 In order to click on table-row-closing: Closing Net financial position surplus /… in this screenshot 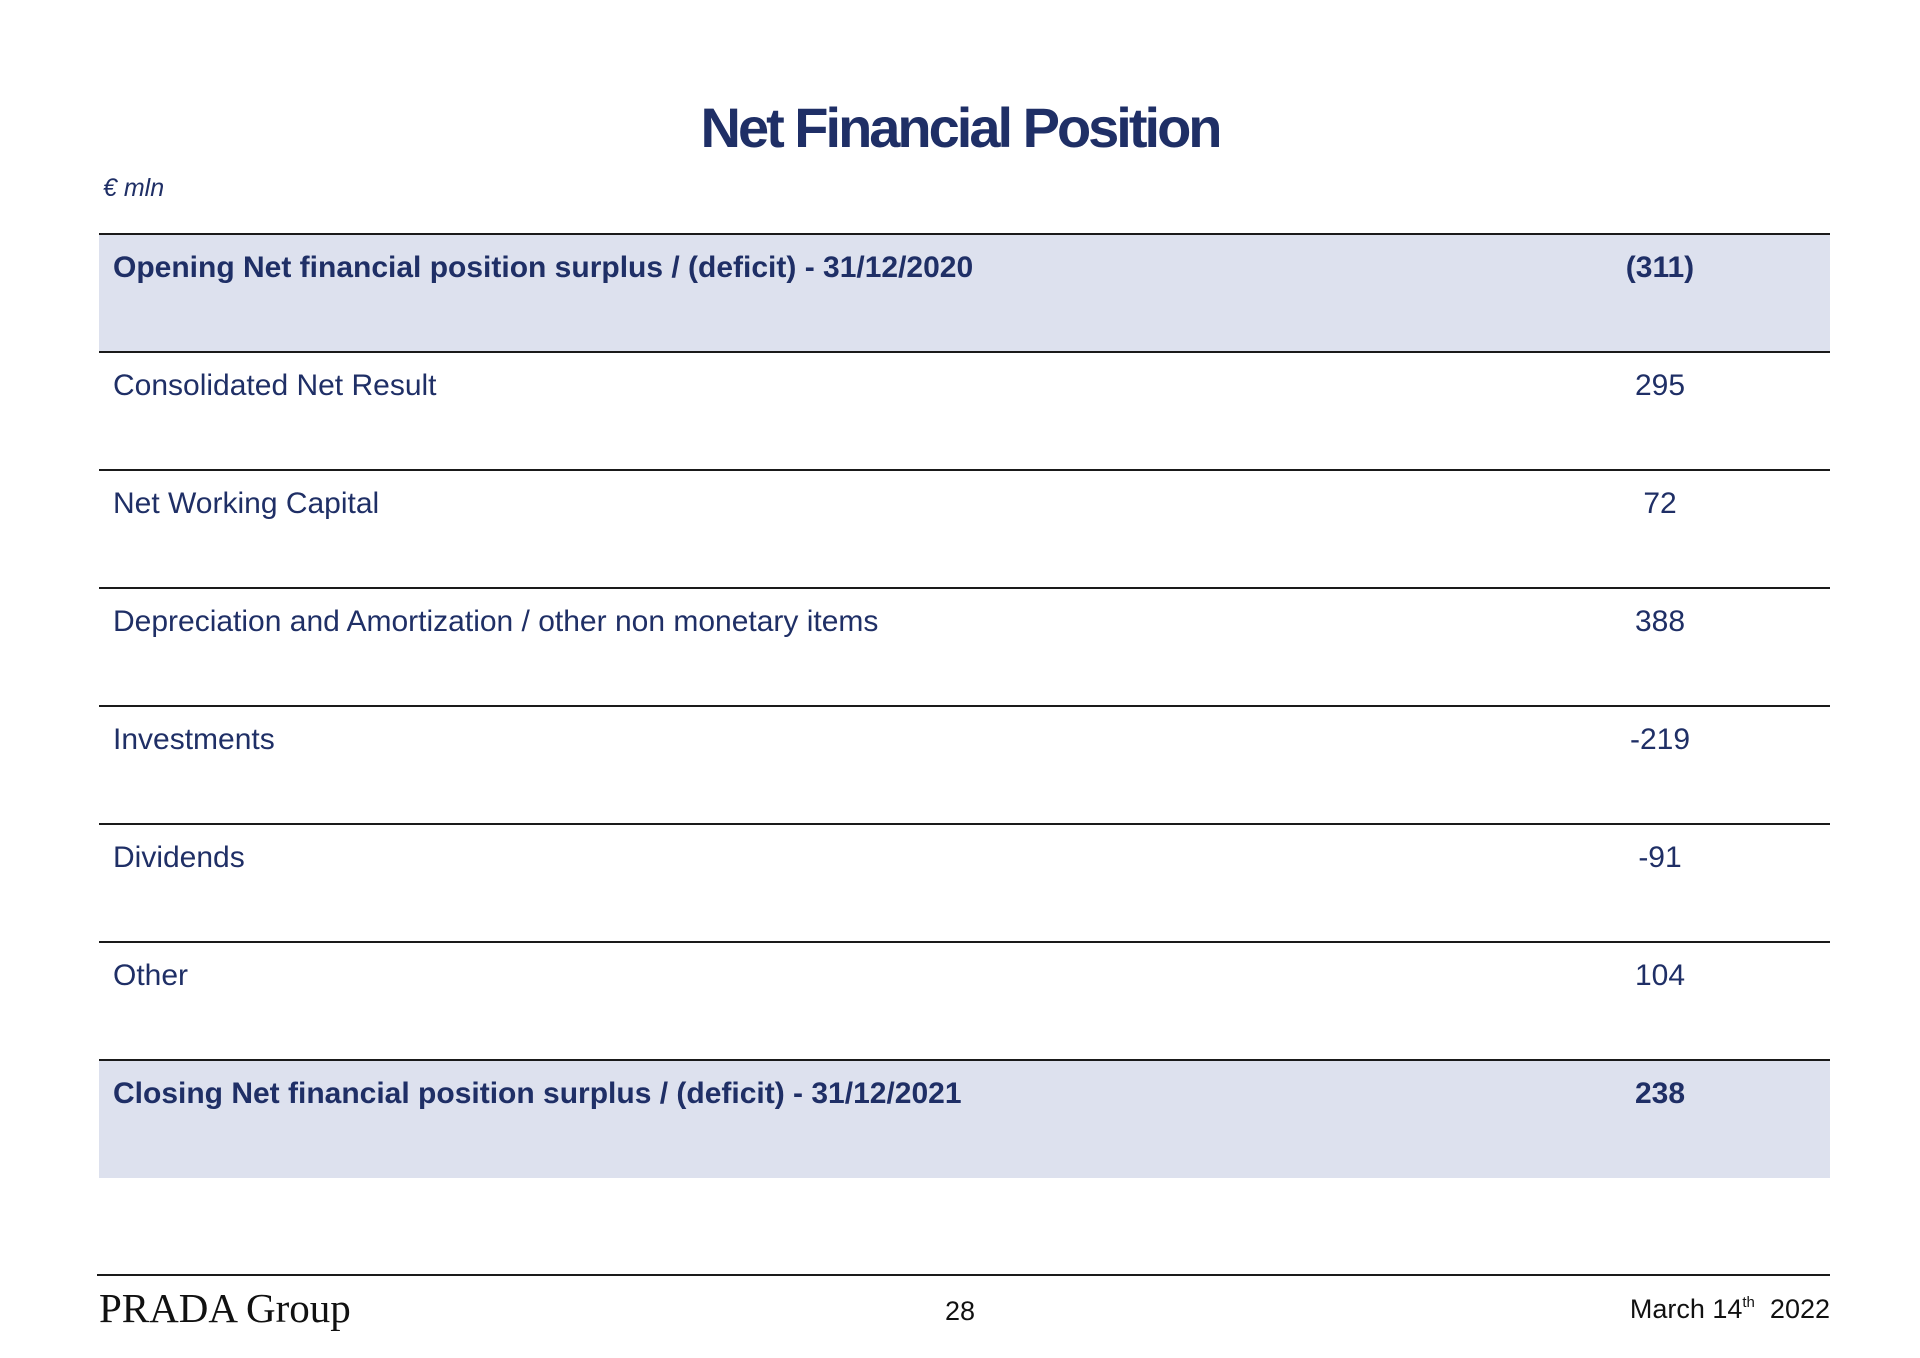, I will do `click(964, 1119)`.